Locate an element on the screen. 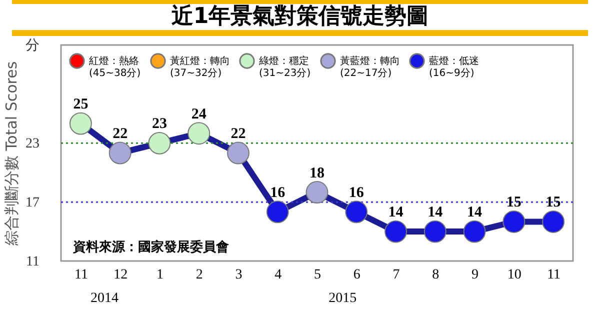 The height and width of the screenshot is (336, 600). x-tick-label: 5 is located at coordinates (317, 275).